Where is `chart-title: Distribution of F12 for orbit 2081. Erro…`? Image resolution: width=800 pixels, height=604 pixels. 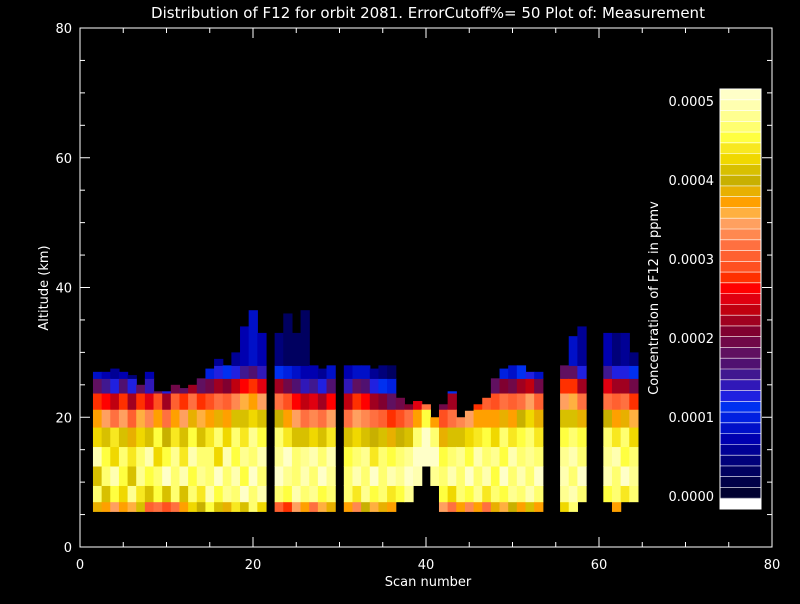
chart-title: Distribution of F12 for orbit 2081. Erro… is located at coordinates (428, 13).